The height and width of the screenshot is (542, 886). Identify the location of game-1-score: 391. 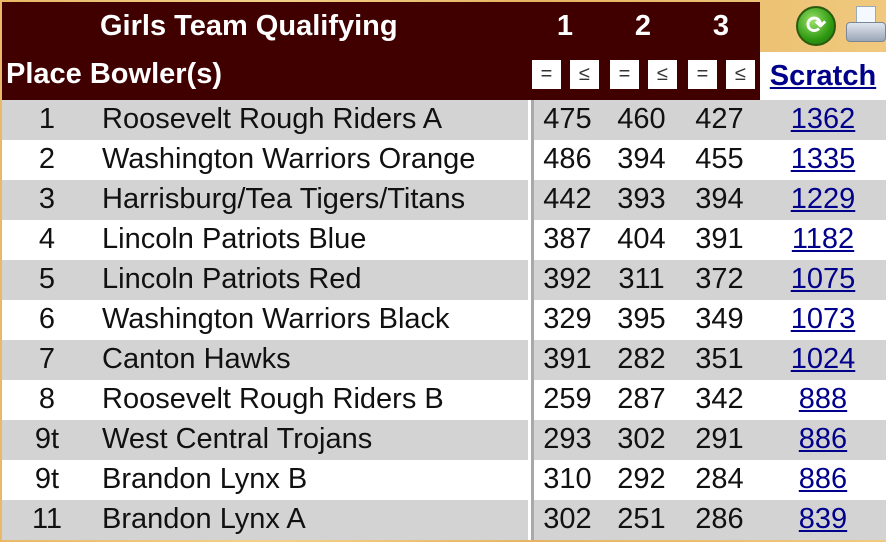
(567, 359).